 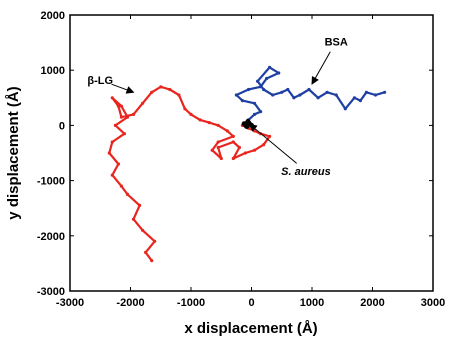 I want to click on x-tick-label: 0, so click(x=251, y=303).